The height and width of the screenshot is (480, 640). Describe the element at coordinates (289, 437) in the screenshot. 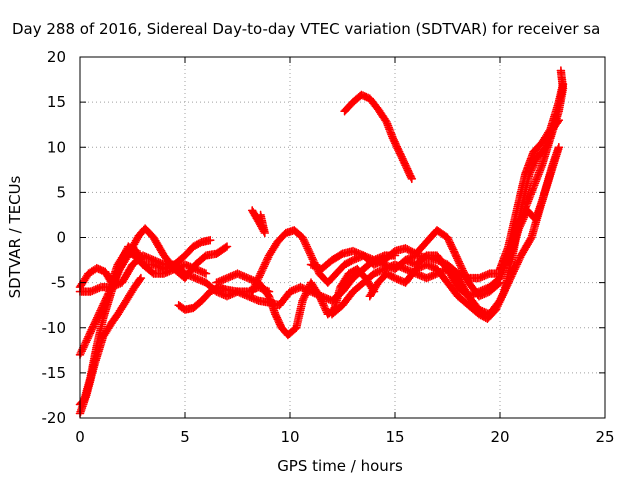

I see `x-tick-label: 10` at that location.